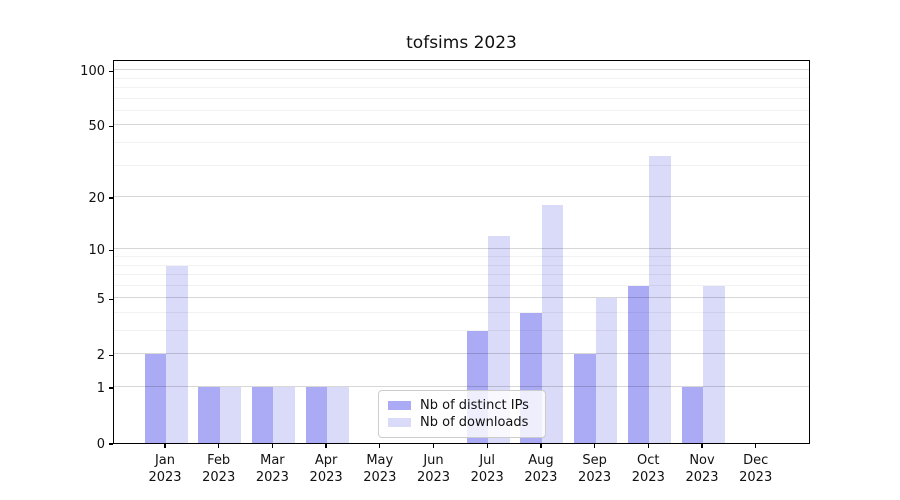  I want to click on x-tick-mark-feb, so click(219, 446).